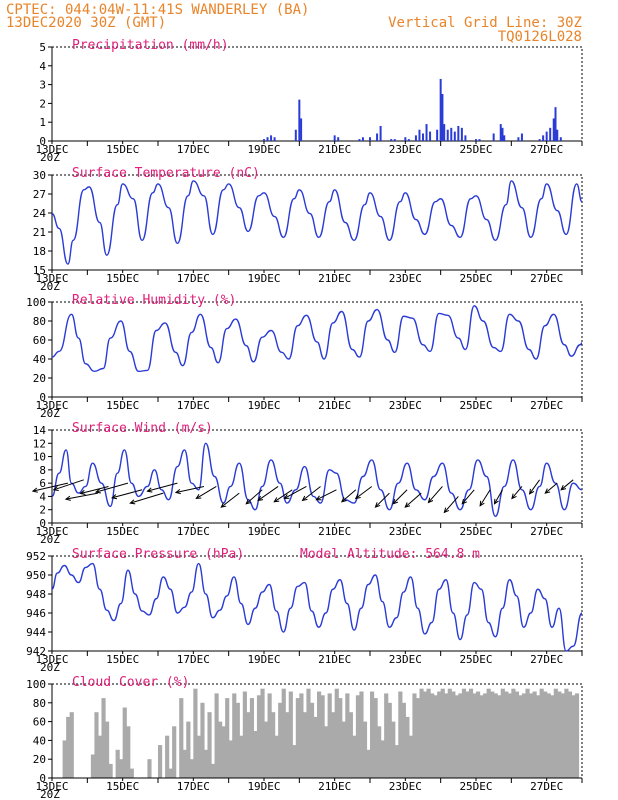 This screenshot has width=618, height=800. Describe the element at coordinates (154, 300) in the screenshot. I see `panel-title: Relative Humidity (%)` at that location.